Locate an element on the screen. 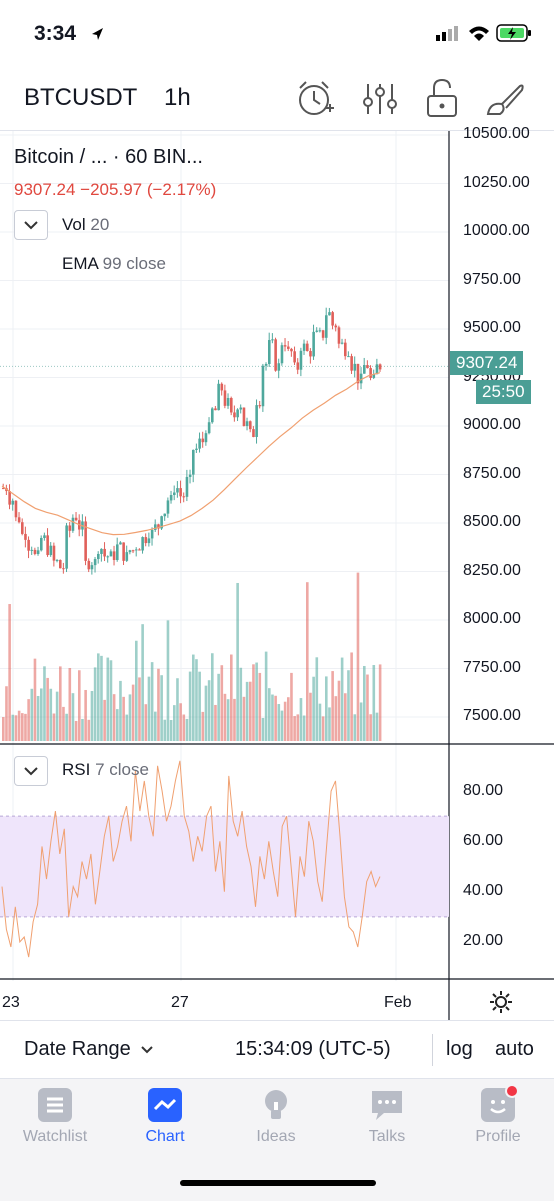 This screenshot has height=1201, width=554. separator is located at coordinates (432, 1050).